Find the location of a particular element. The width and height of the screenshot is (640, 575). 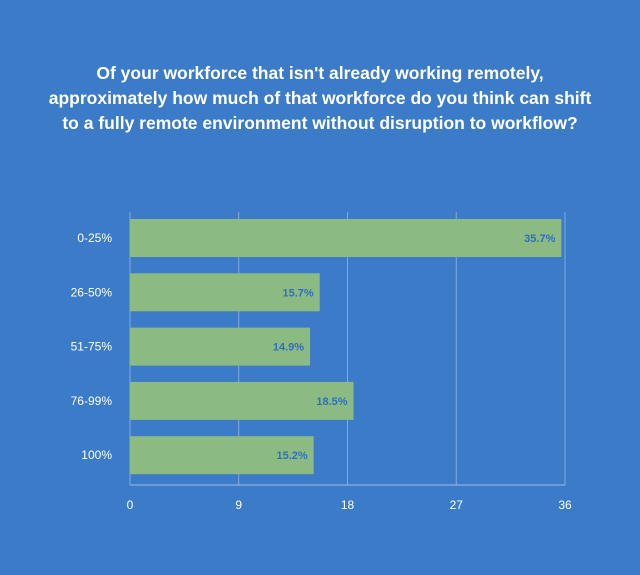

category-label-2: 51-75% is located at coordinates (92, 347).